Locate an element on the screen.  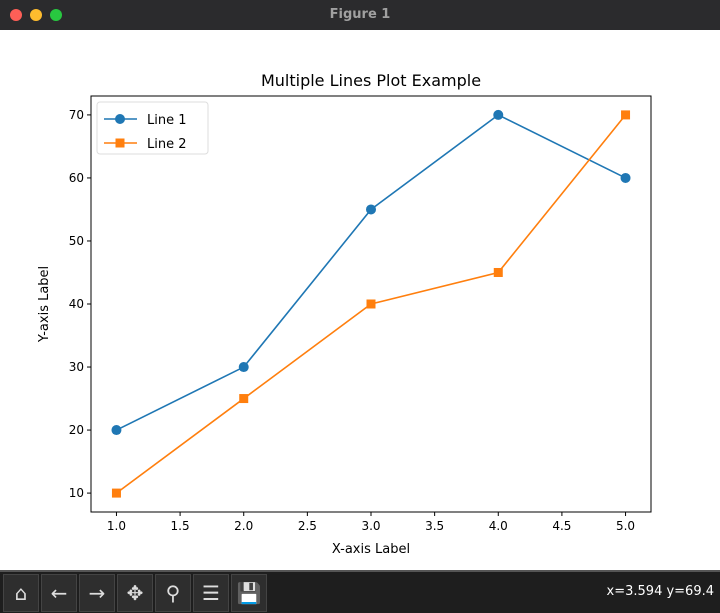
minimize-button is located at coordinates (36, 15).